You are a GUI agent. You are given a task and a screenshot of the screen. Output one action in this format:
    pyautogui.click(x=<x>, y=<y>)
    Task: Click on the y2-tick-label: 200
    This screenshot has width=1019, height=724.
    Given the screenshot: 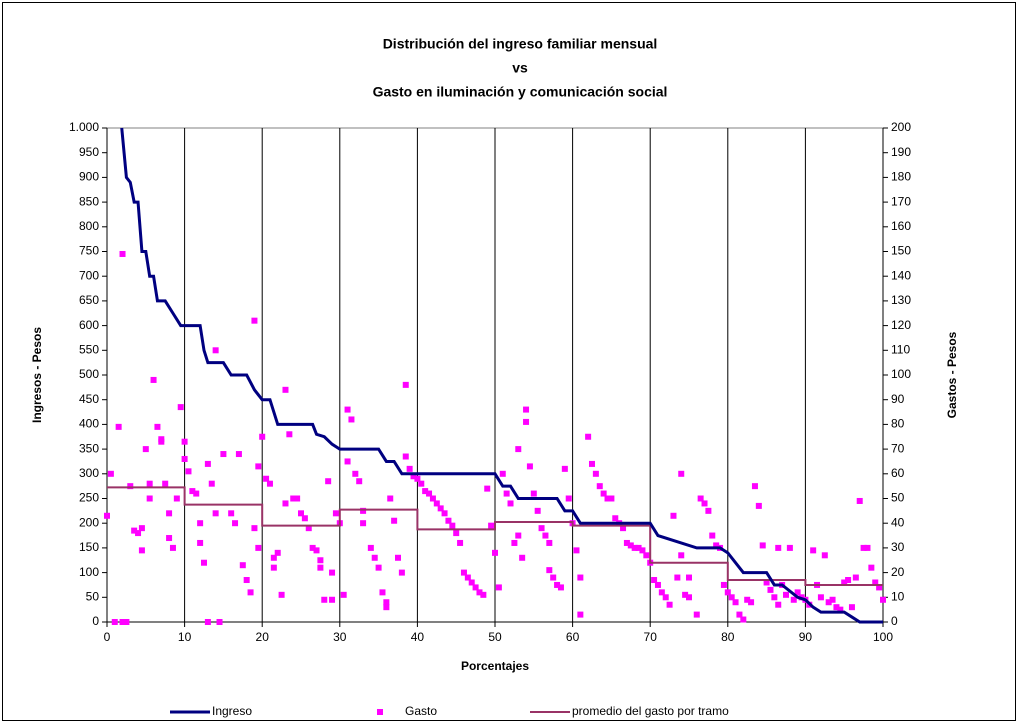 What is the action you would take?
    pyautogui.click(x=901, y=127)
    